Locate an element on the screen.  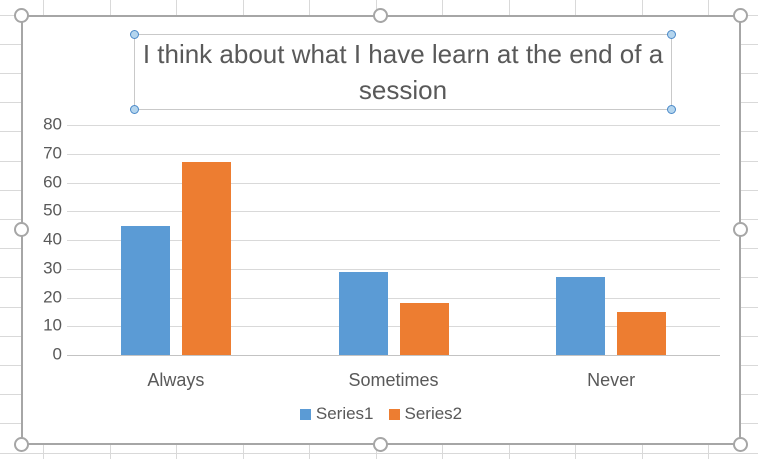
legend-item-series2: Series2 is located at coordinates (425, 414).